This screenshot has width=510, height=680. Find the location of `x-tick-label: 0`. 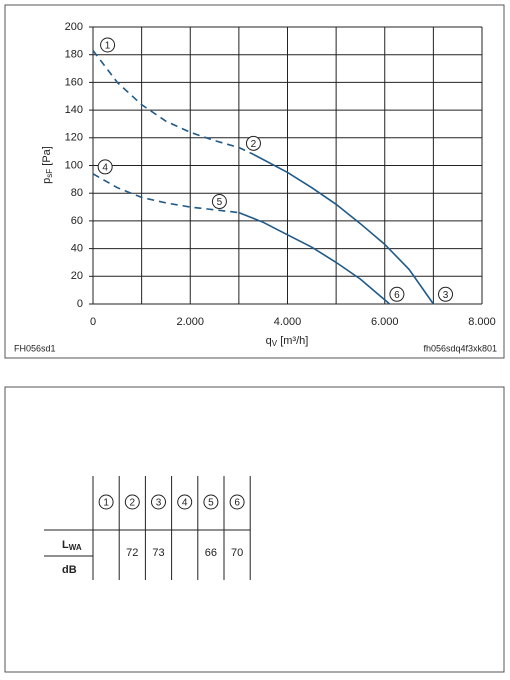

x-tick-label: 0 is located at coordinates (93, 322).